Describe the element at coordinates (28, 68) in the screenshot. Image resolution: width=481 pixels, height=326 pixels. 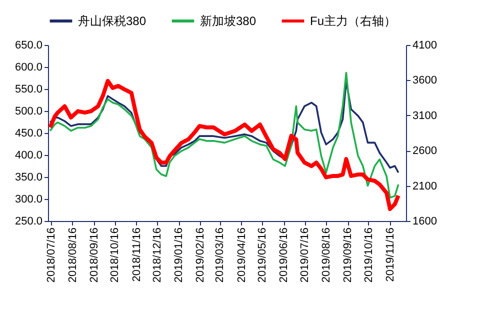
I see `y-tick-label: 600.0` at that location.